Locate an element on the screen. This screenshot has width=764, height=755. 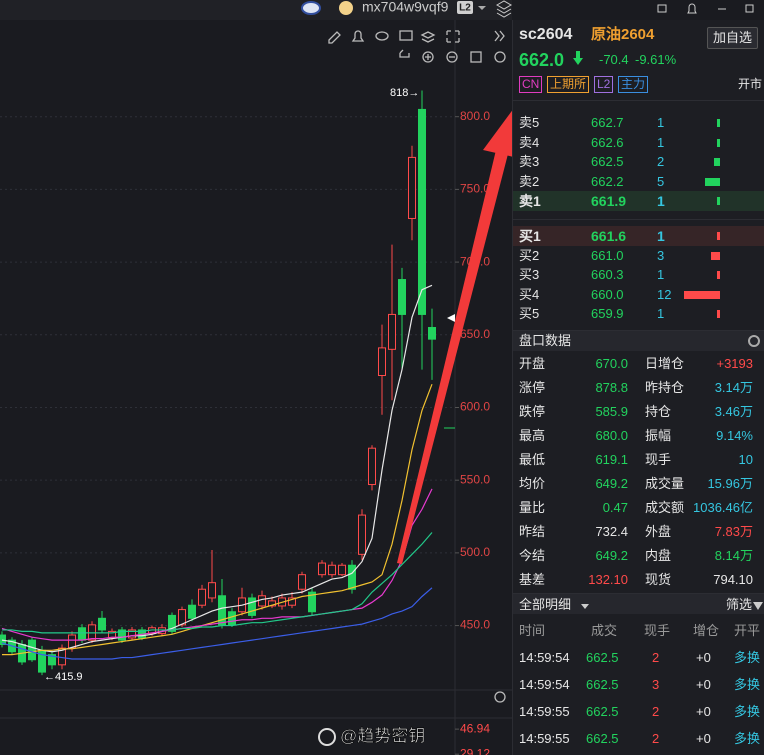
layers-icon is located at coordinates (503, 9).